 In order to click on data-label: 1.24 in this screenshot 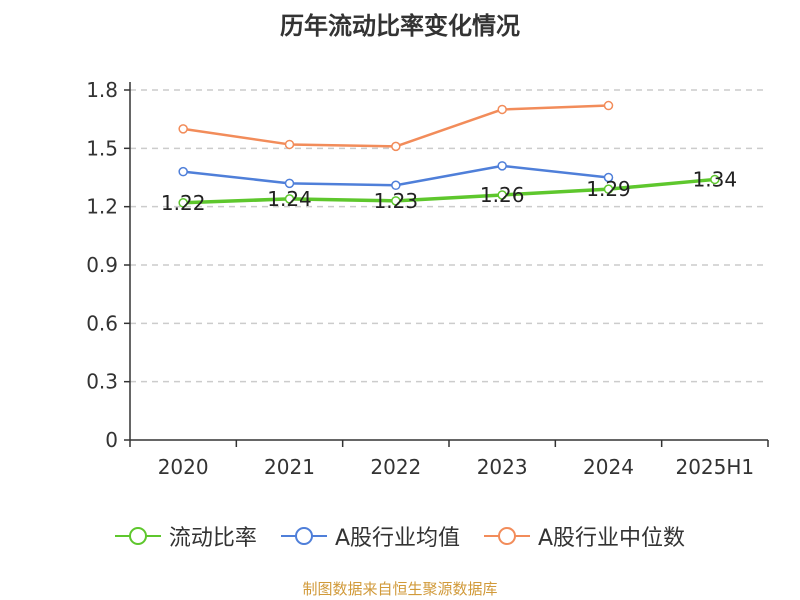, I will do `click(289, 199)`.